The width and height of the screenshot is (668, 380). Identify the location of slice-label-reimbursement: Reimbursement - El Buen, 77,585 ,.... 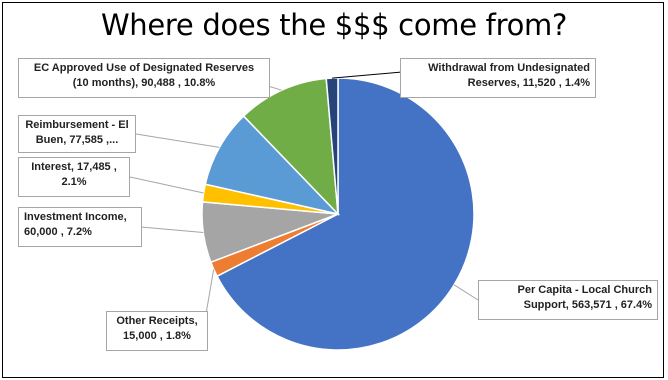
(77, 134).